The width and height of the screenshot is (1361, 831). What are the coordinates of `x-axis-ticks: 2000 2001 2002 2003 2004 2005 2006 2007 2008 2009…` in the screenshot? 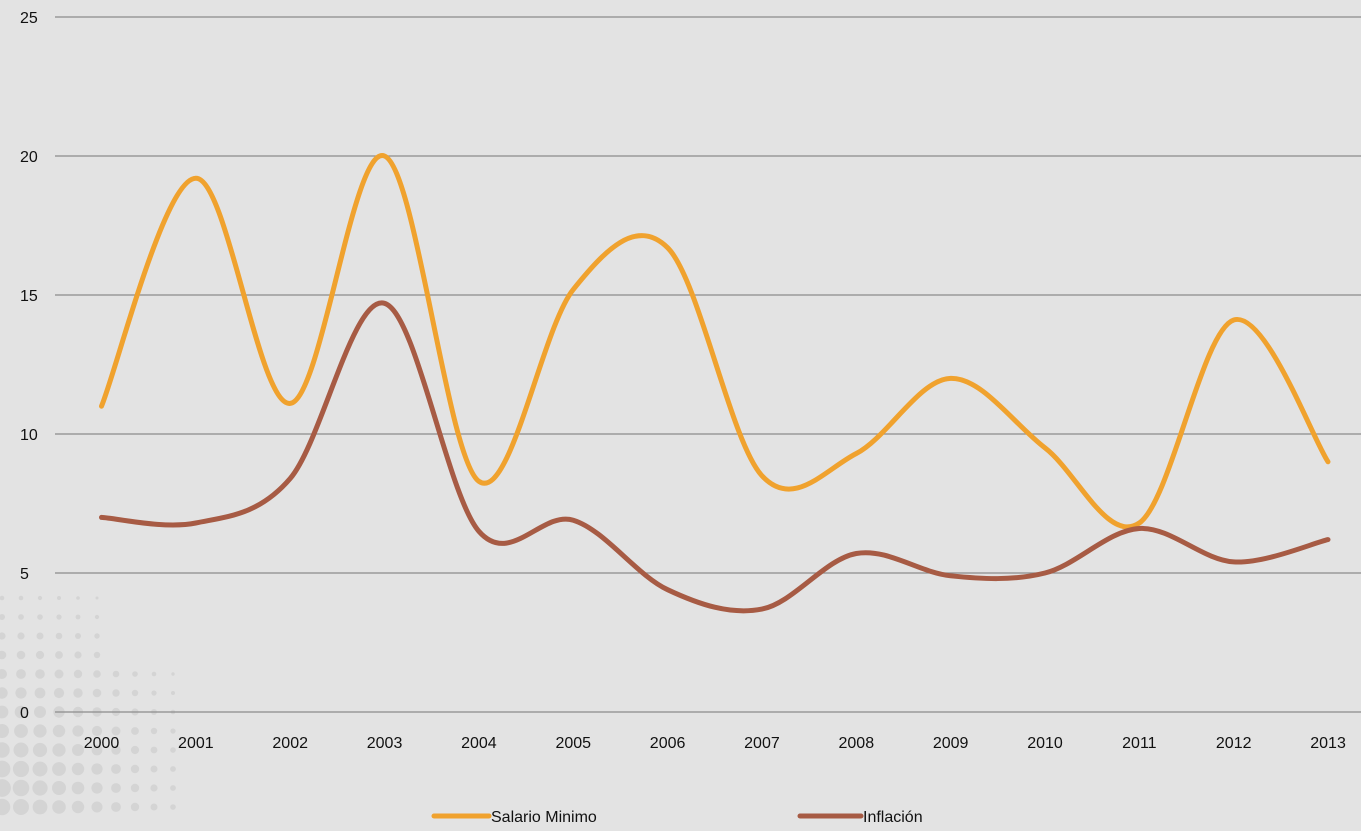 It's located at (715, 743).